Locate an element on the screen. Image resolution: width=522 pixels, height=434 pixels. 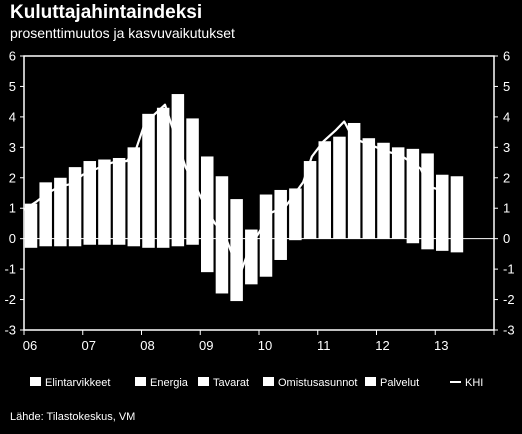
y-tick-label-left: -1 is located at coordinates (10, 269).